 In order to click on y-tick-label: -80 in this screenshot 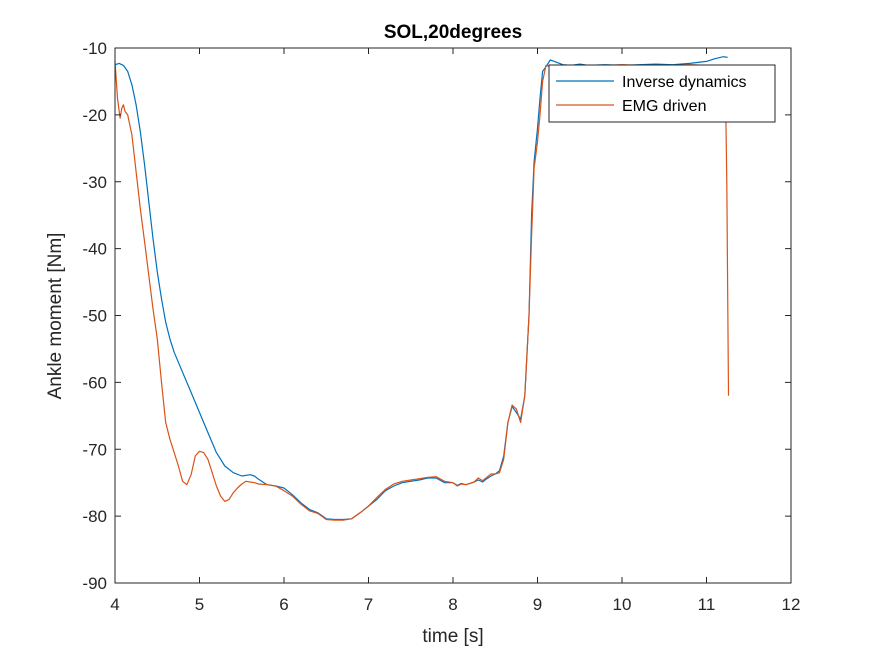, I will do `click(94, 516)`.